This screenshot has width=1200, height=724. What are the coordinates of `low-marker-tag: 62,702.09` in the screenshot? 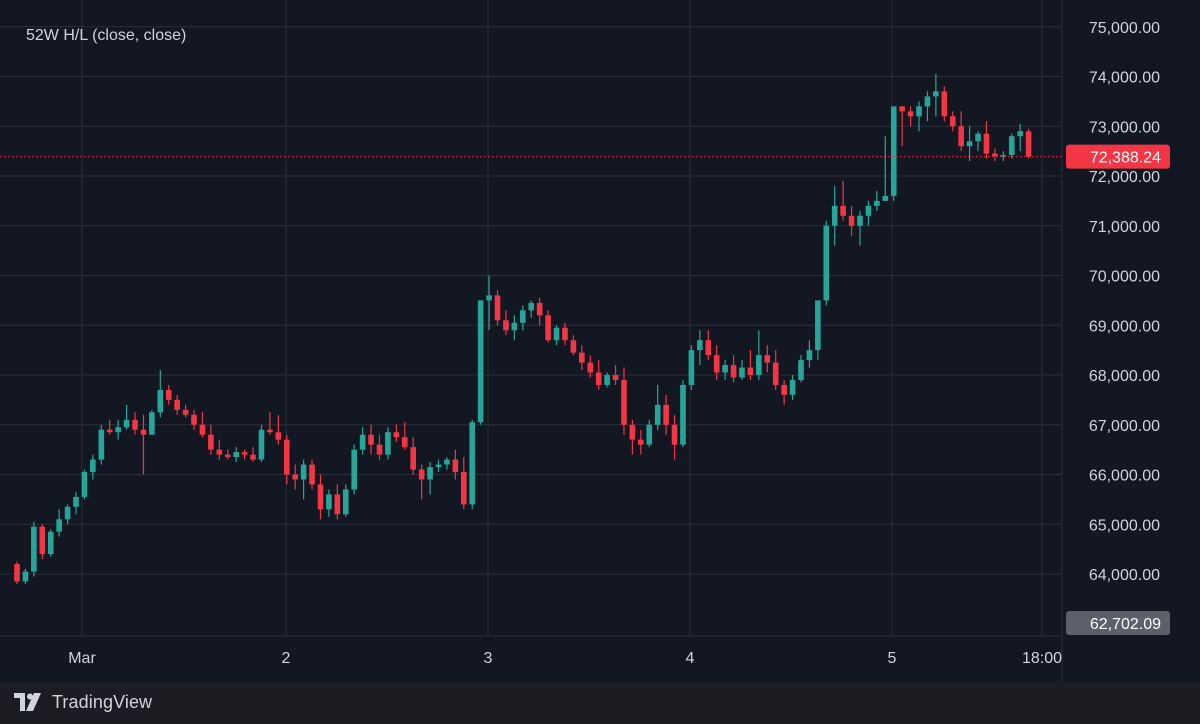 It's located at (1118, 623).